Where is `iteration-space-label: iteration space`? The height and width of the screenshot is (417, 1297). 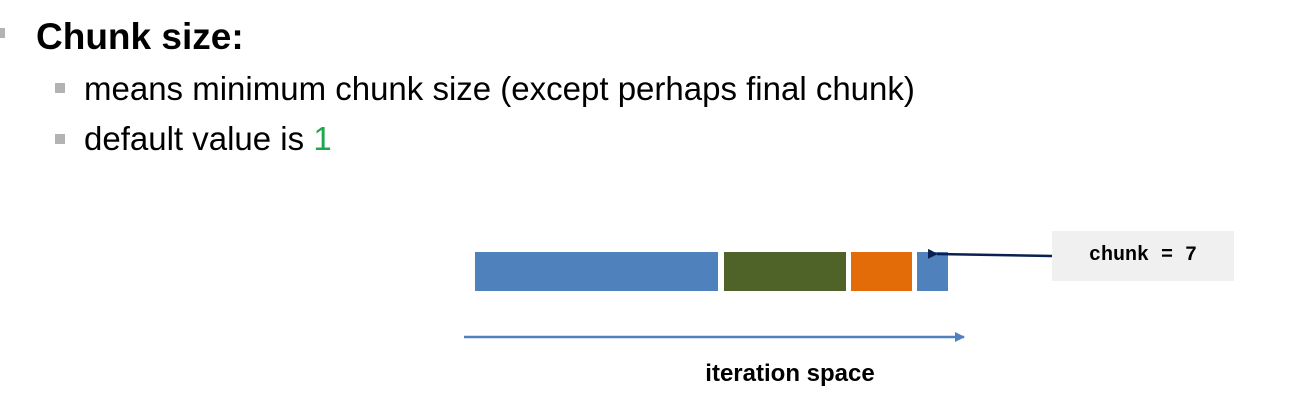
iteration-space-label: iteration space is located at coordinates (790, 373).